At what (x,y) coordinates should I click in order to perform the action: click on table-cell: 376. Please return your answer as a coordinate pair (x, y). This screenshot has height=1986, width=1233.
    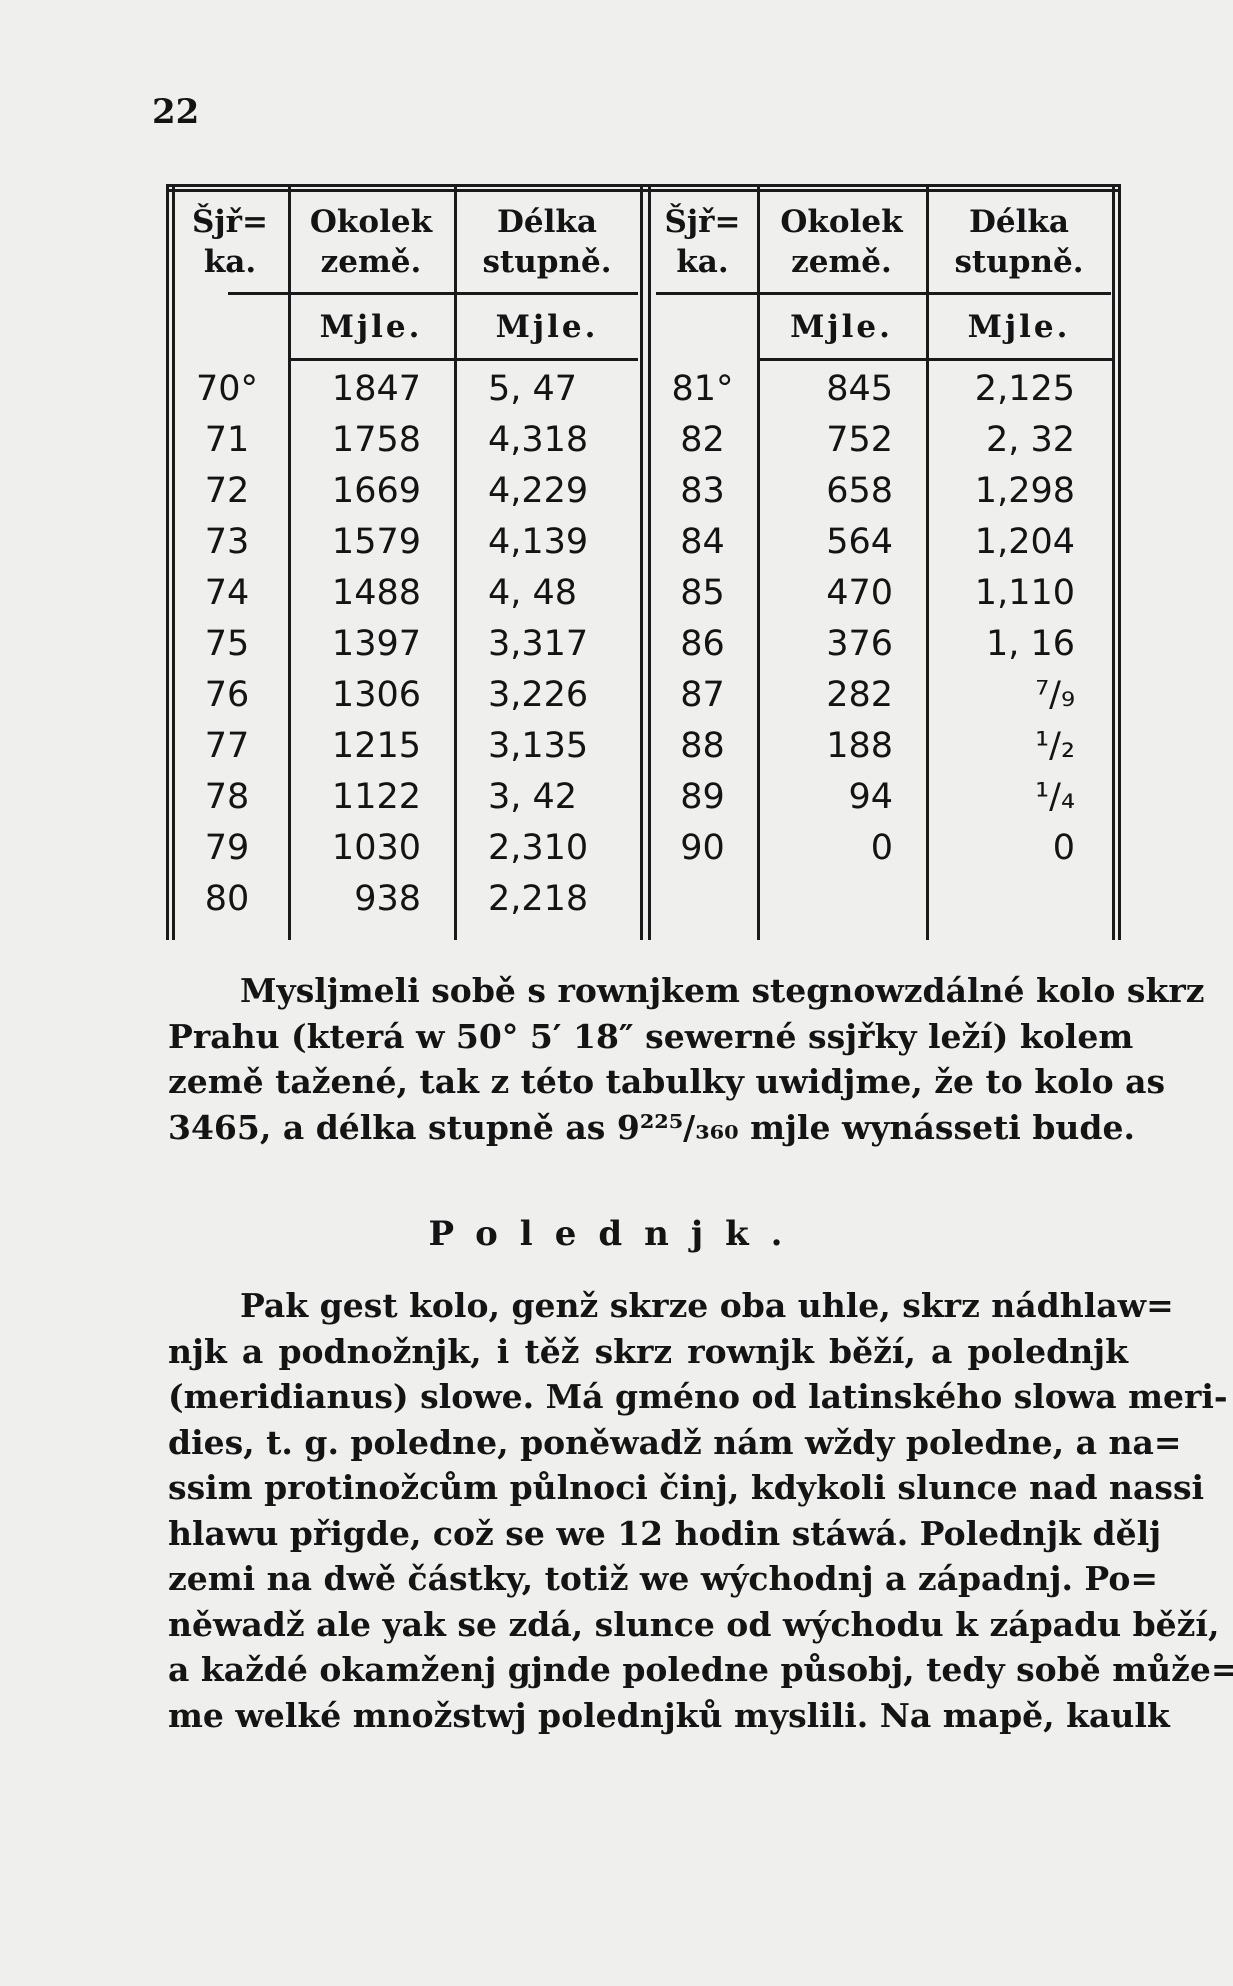
    Looking at the image, I should click on (859, 644).